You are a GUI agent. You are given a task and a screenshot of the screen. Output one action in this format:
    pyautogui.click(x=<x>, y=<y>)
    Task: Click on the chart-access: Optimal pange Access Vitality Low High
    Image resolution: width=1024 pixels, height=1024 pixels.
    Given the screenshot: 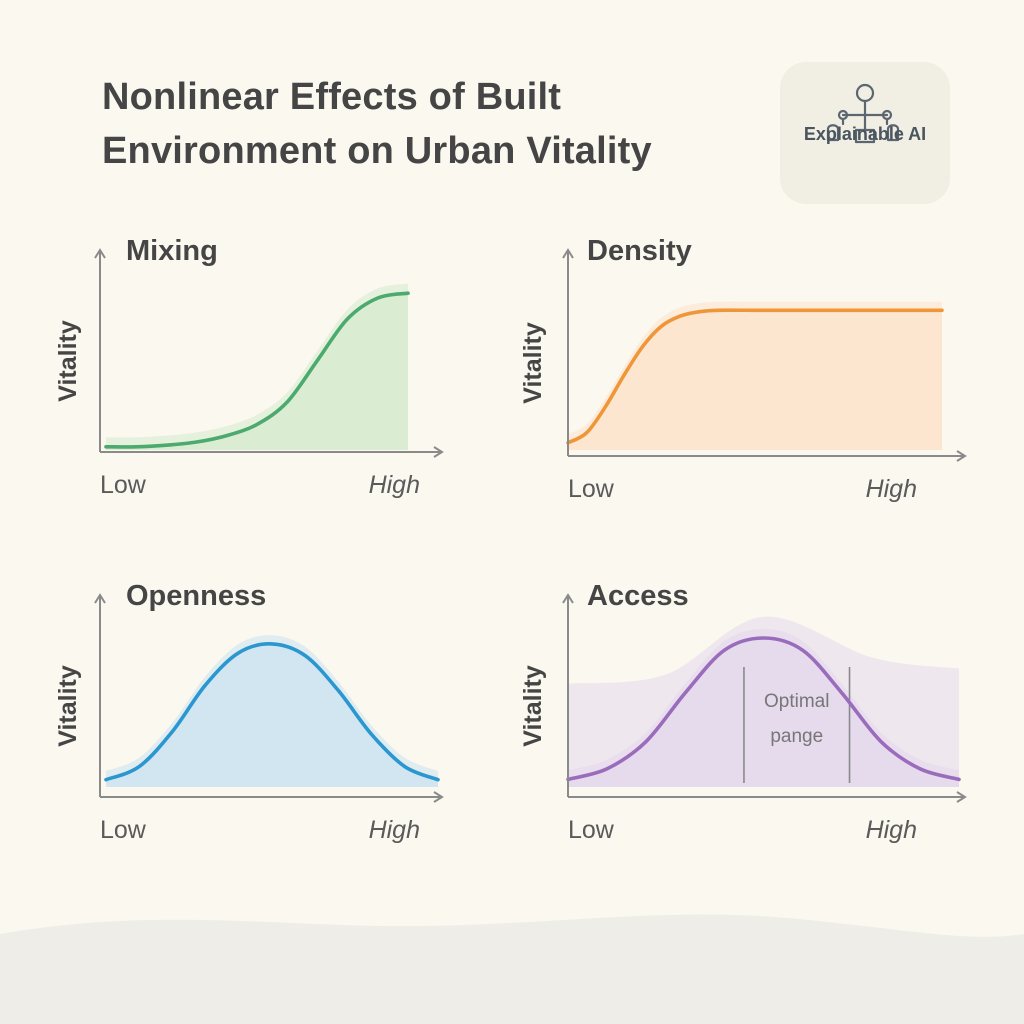 What is the action you would take?
    pyautogui.click(x=743, y=712)
    